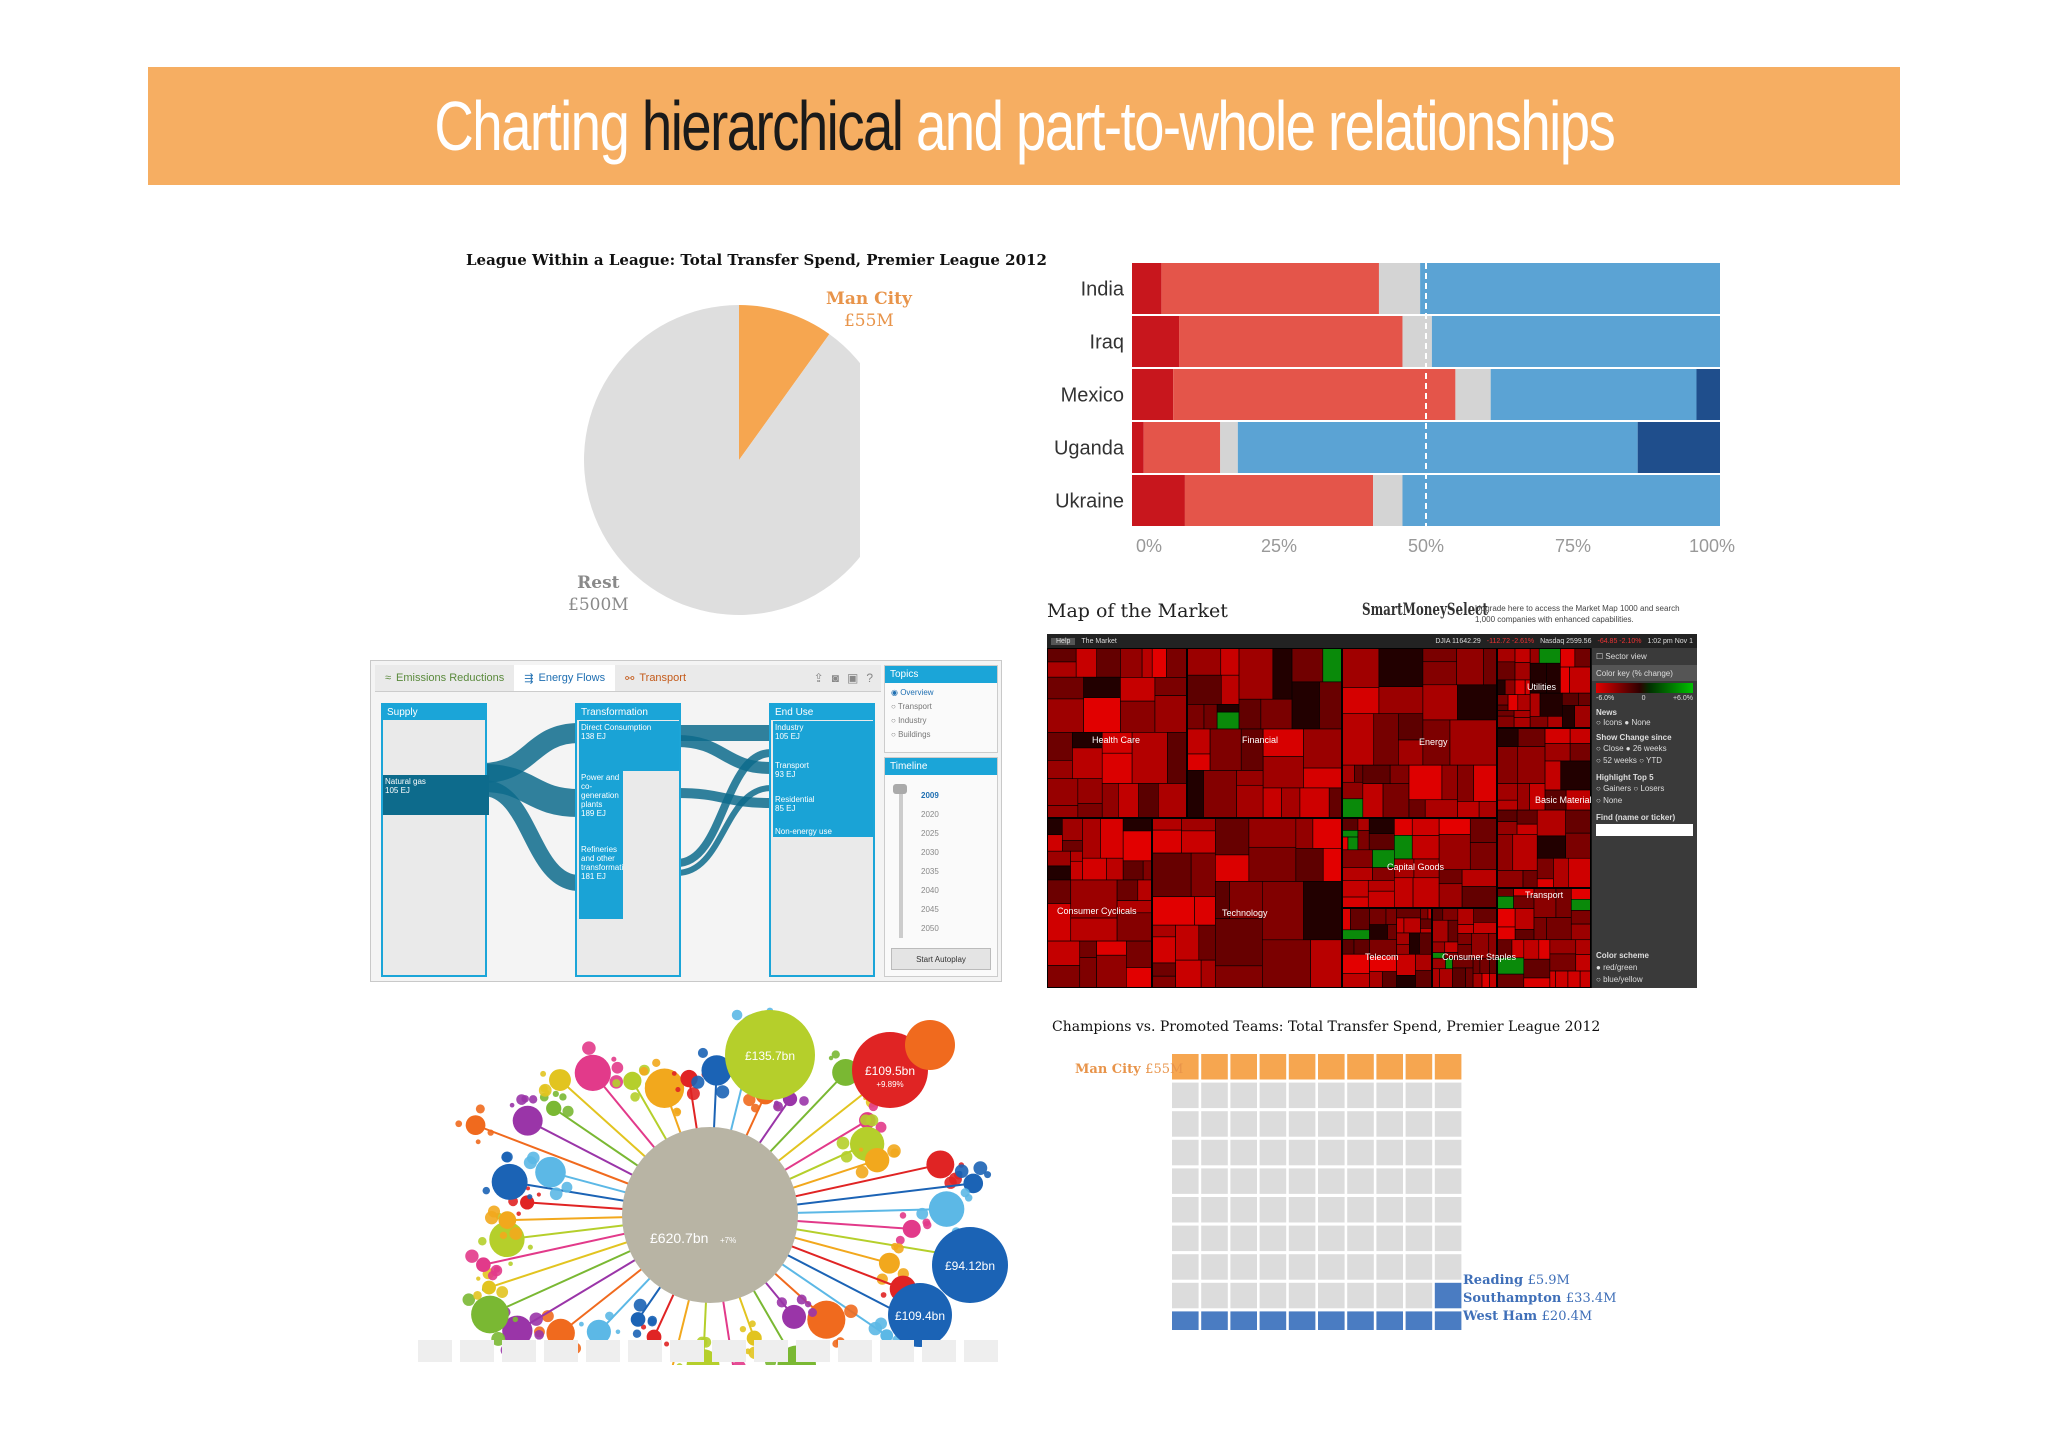  Describe the element at coordinates (1682, 698) in the screenshot. I see `key-max: +6.0%` at that location.